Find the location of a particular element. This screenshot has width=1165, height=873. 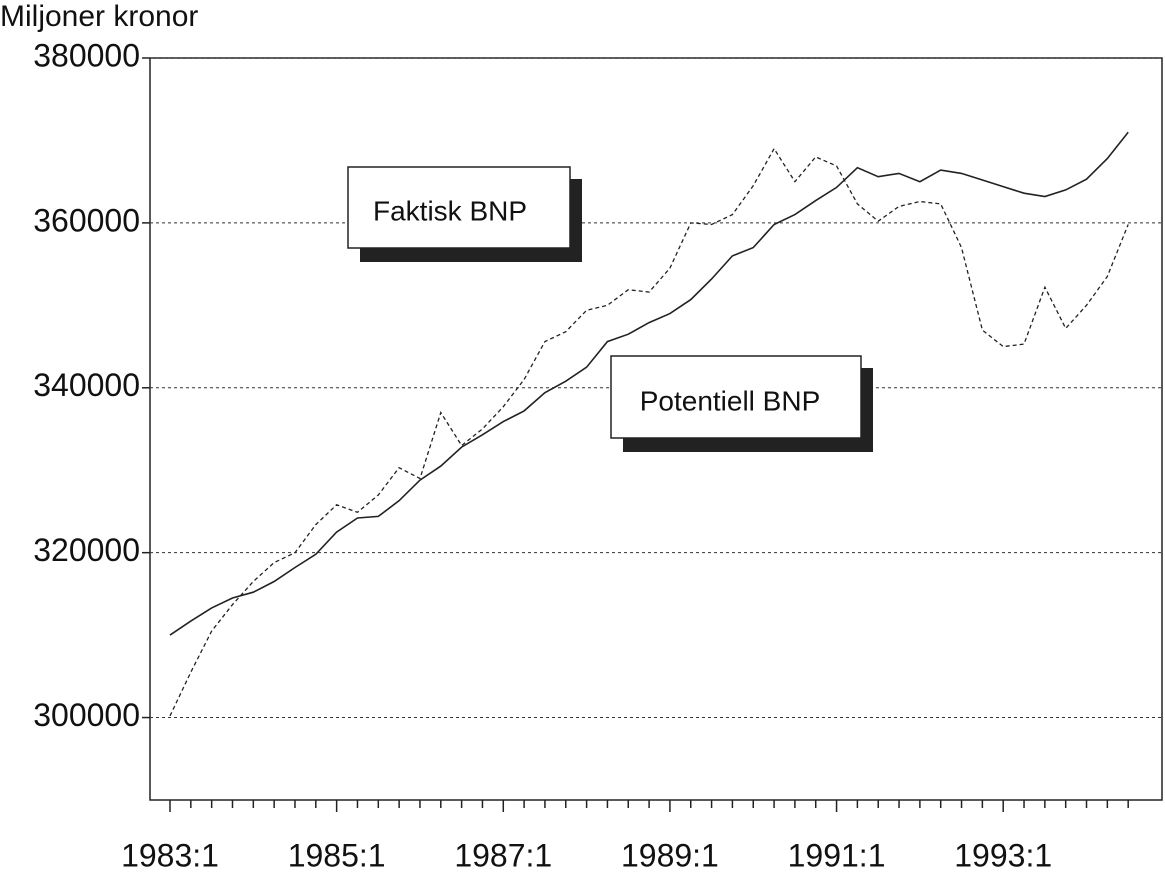

x-tick-label: 1983:1 is located at coordinates (170, 855).